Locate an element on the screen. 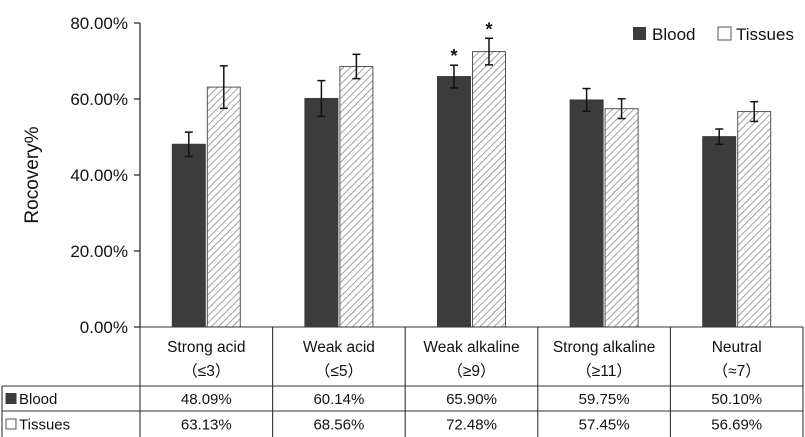 The height and width of the screenshot is (437, 805). data-label: 60.14% is located at coordinates (338, 399).